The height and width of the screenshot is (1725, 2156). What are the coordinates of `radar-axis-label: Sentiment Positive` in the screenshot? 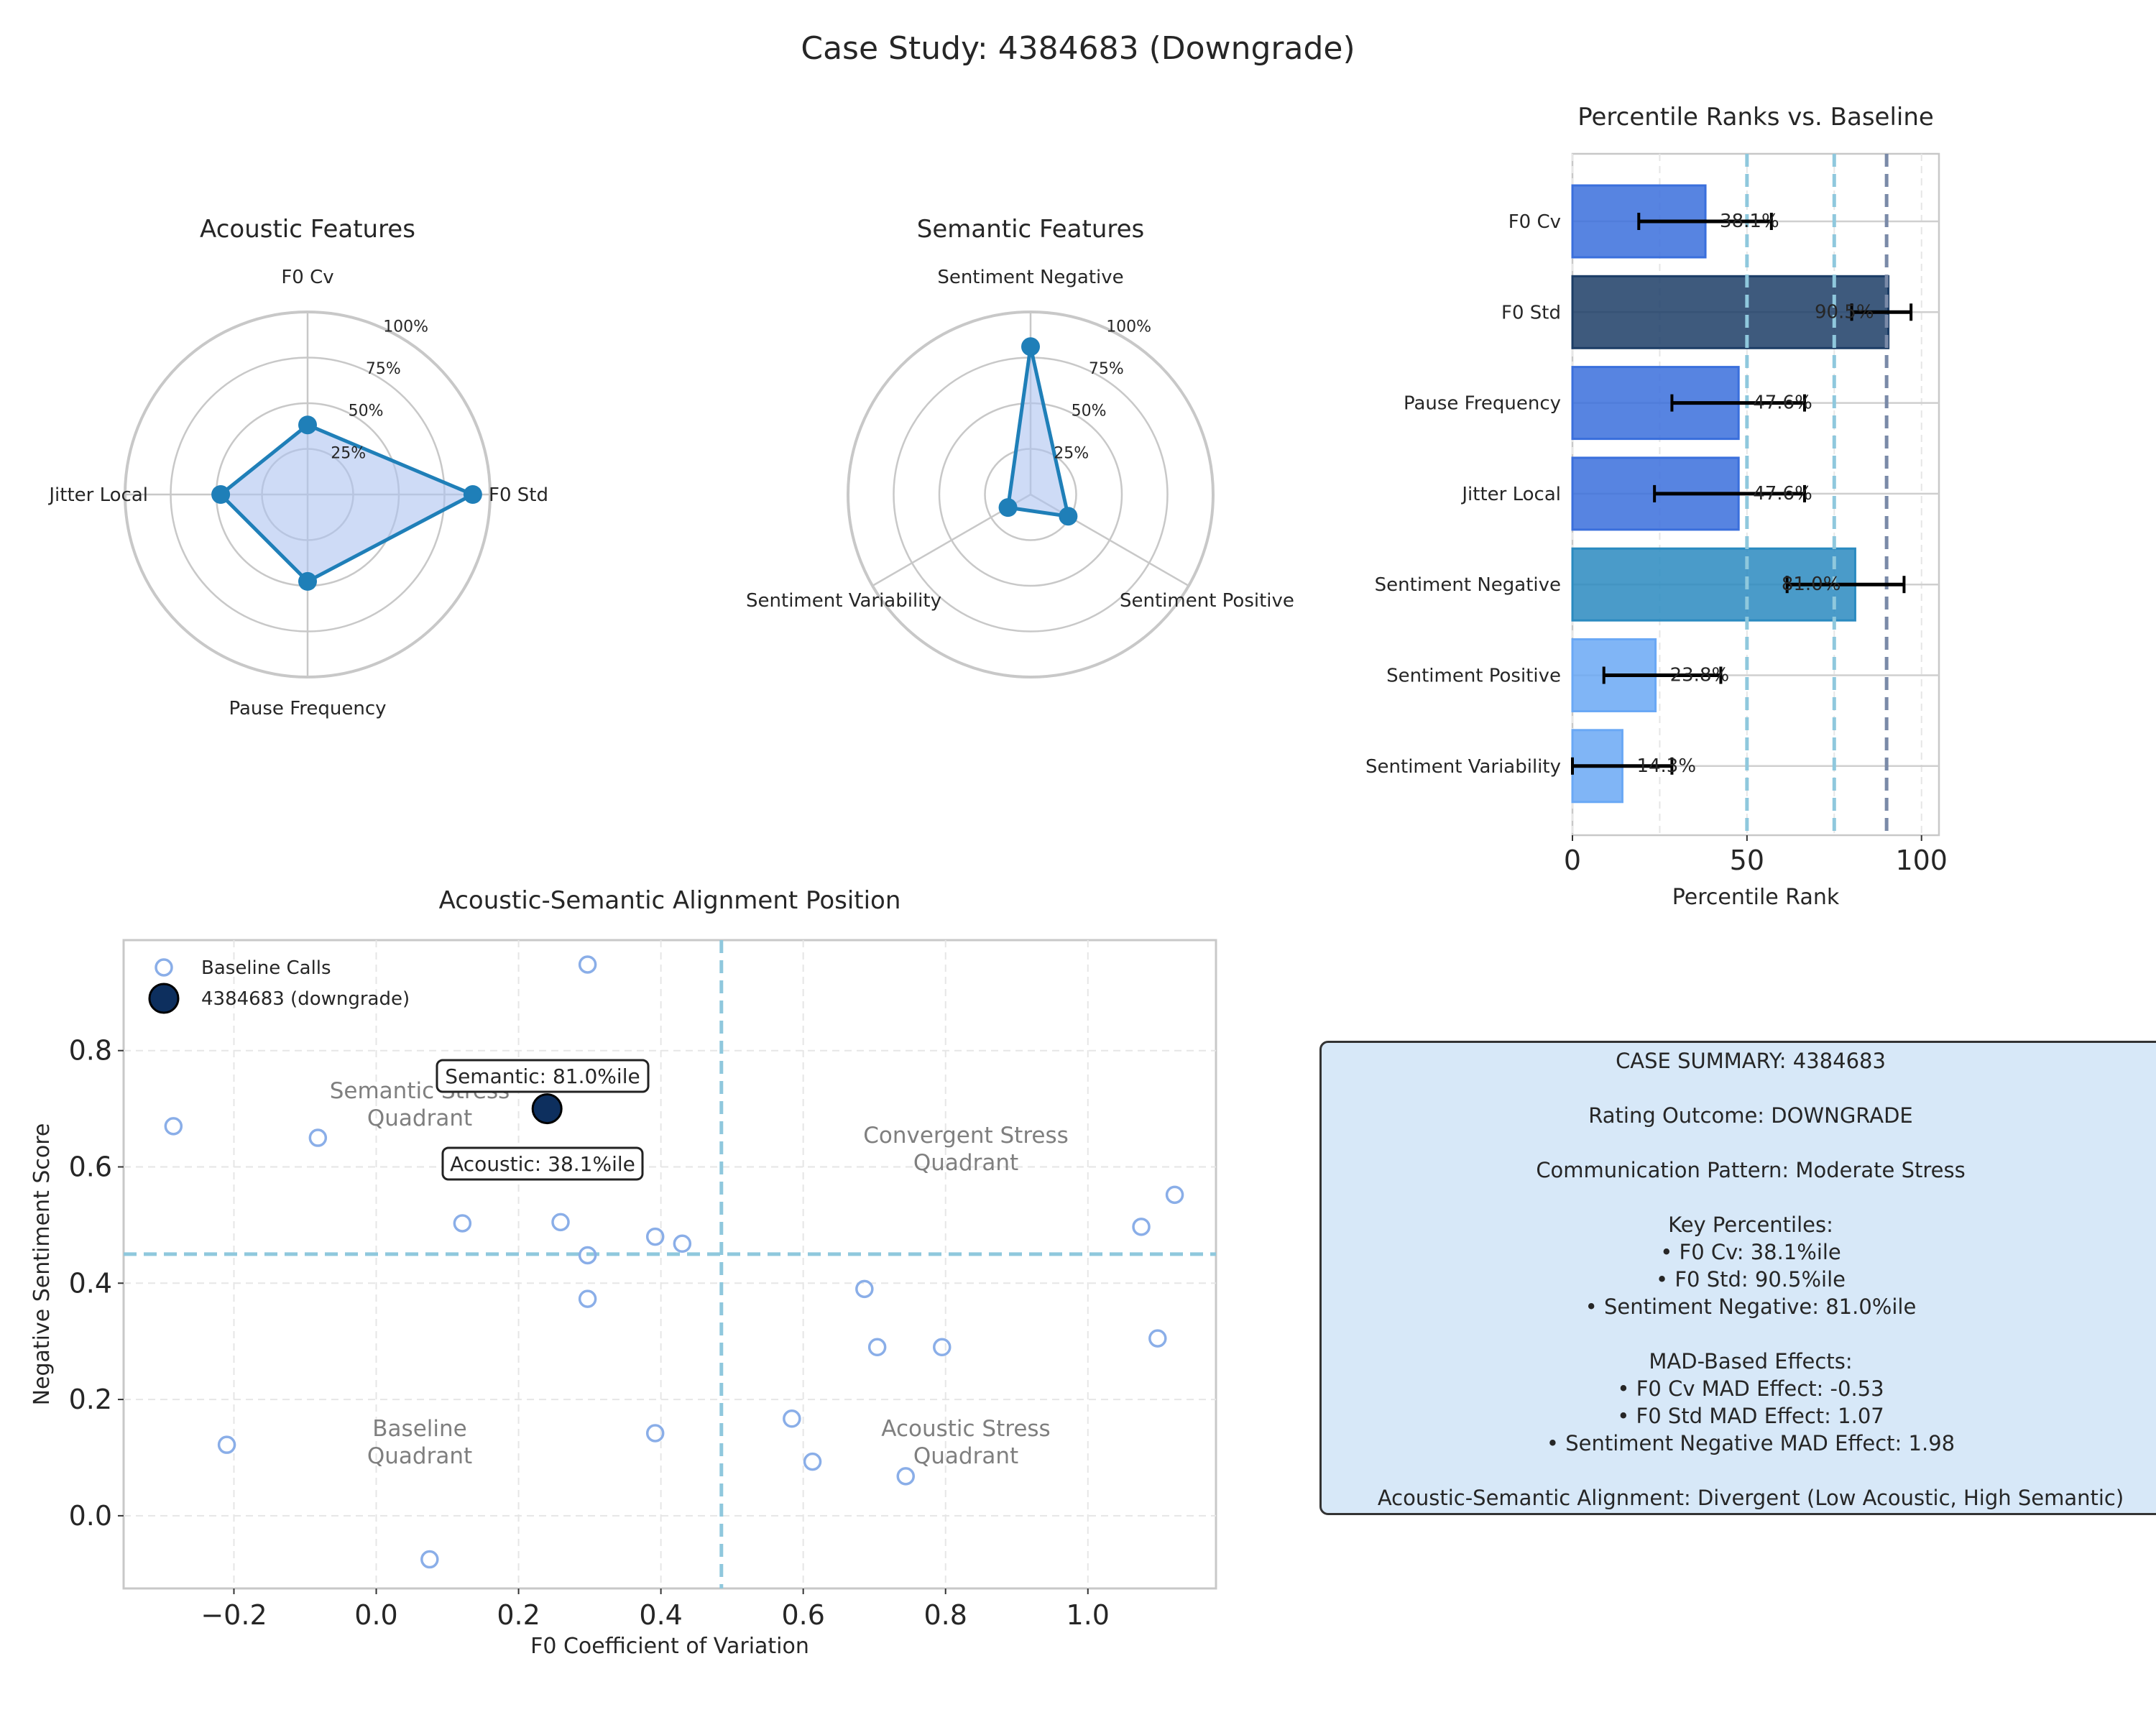 It's located at (1207, 601).